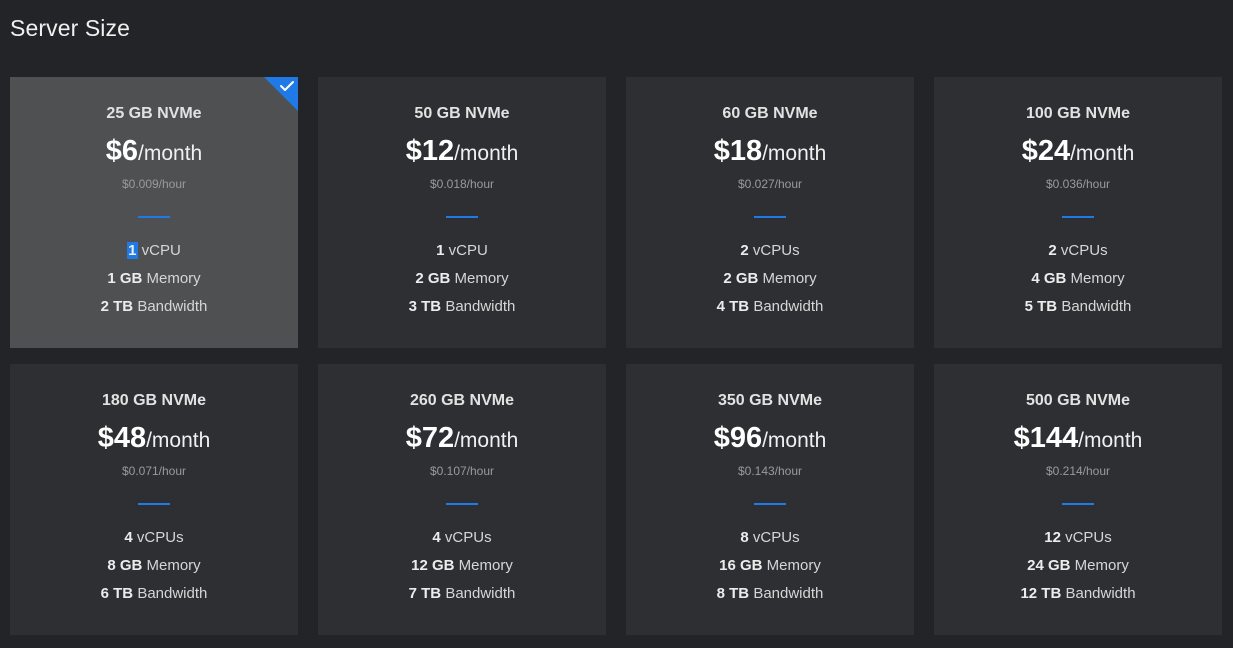 This screenshot has width=1233, height=648. What do you see at coordinates (132, 250) in the screenshot?
I see `plan-cpu-count: 1` at bounding box center [132, 250].